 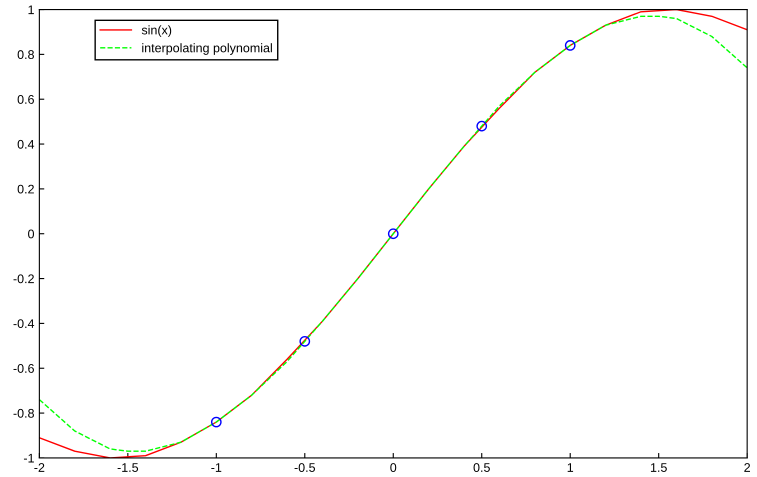 What do you see at coordinates (24, 368) in the screenshot?
I see `y-tick-label: -0.6` at bounding box center [24, 368].